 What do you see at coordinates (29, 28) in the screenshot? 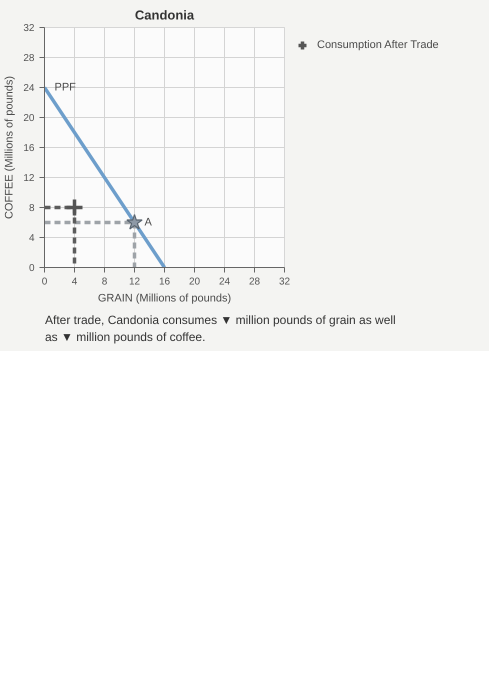
I see `y-tick-label: 32` at bounding box center [29, 28].